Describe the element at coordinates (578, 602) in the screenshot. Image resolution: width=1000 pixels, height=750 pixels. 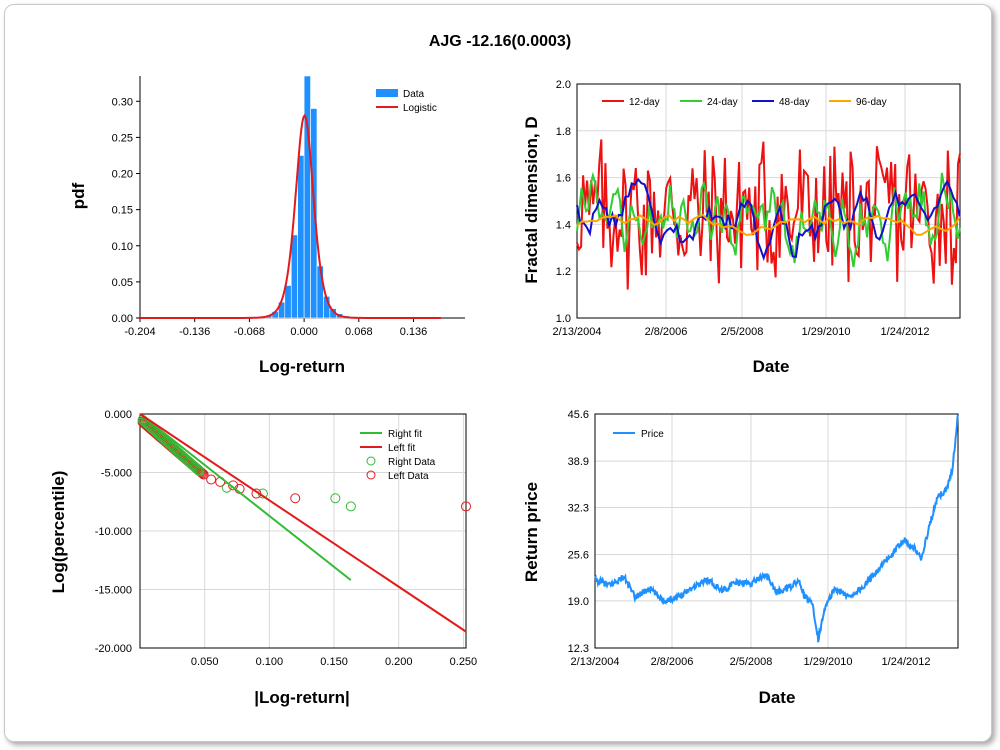
I see `y-tick-label: 19.0` at that location.